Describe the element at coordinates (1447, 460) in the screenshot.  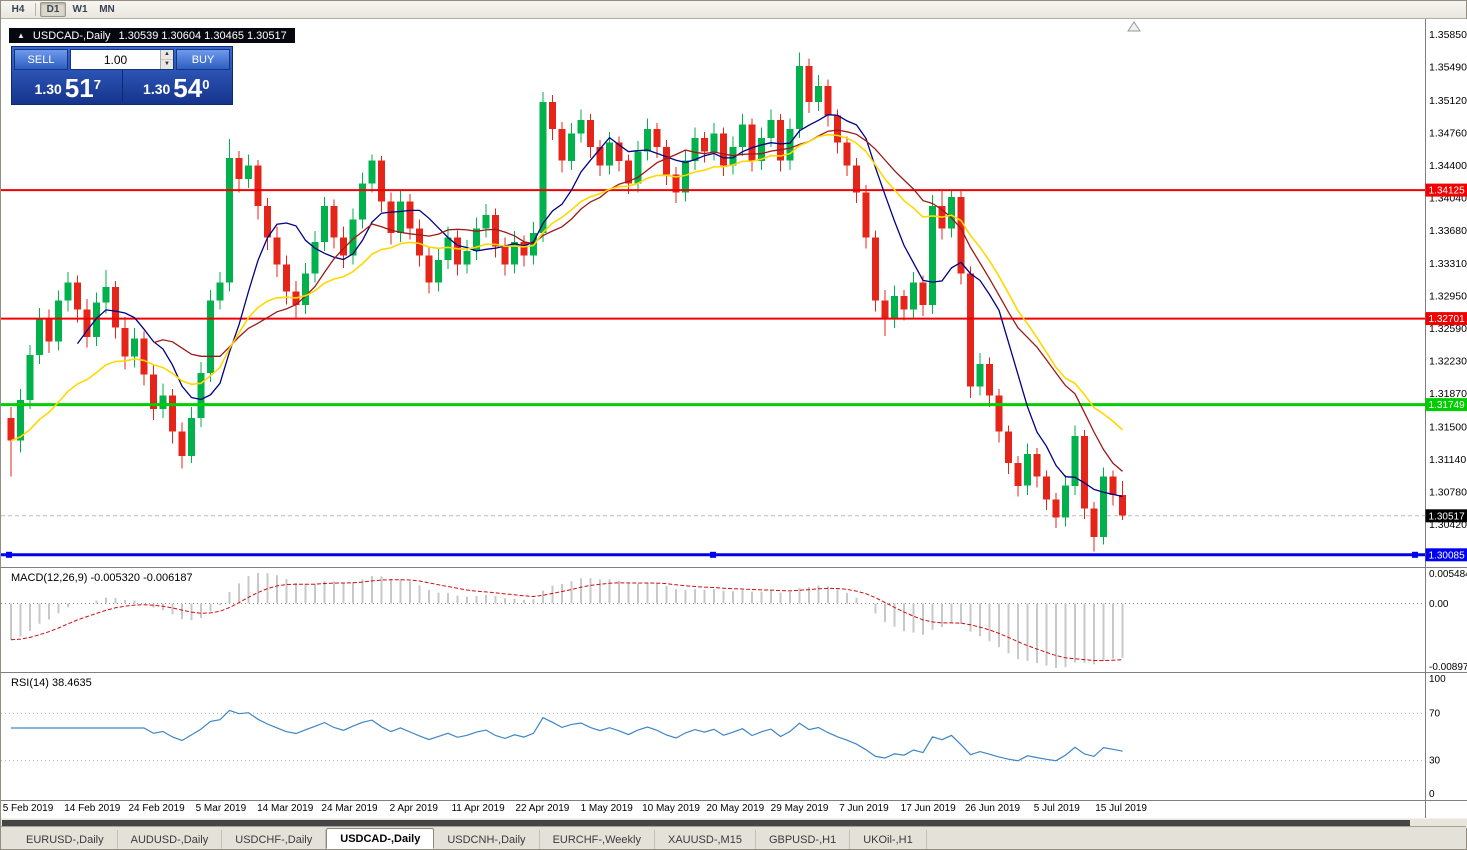
I see `svg-text: 1.31140` at that location.